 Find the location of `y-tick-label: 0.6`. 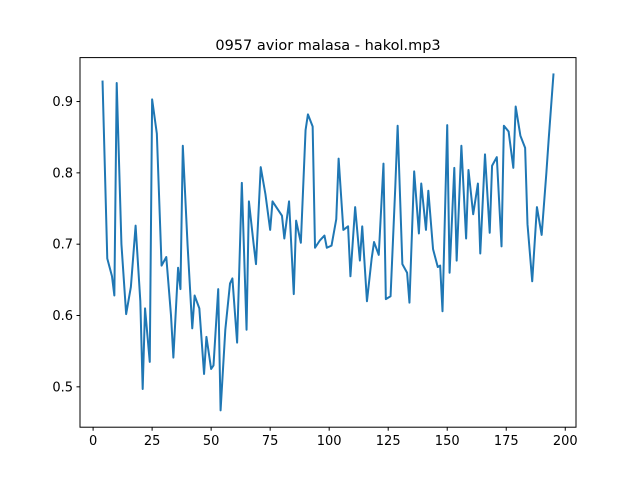

y-tick-label: 0.6 is located at coordinates (62, 316).